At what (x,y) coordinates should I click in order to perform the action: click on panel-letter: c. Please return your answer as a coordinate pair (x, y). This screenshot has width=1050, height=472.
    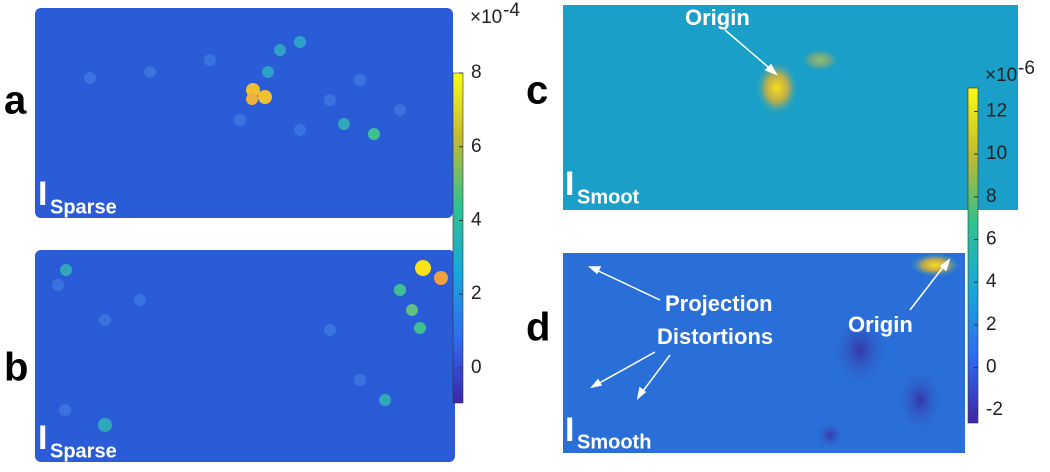
    Looking at the image, I should click on (537, 91).